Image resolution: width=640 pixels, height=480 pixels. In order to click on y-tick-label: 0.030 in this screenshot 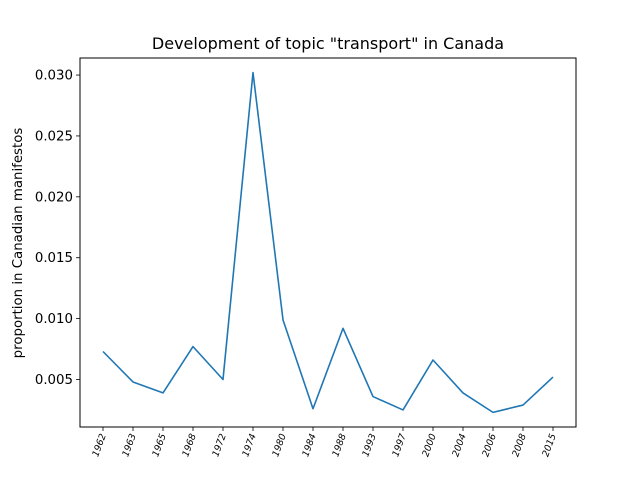, I will do `click(54, 76)`.